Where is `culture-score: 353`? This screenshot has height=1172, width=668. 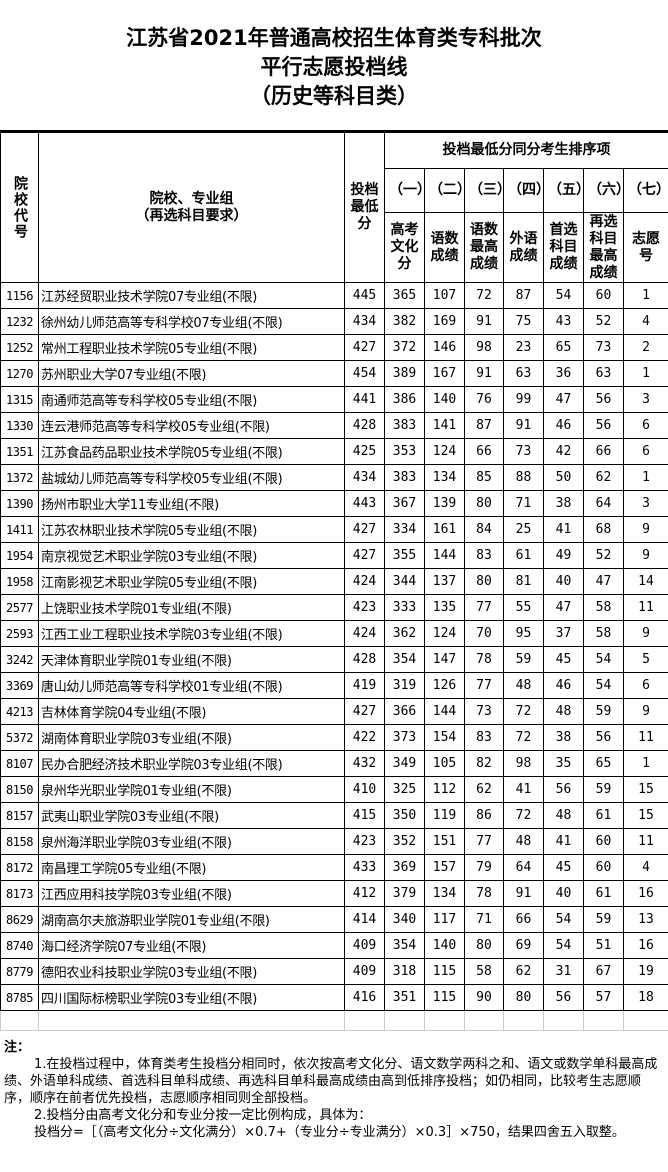 culture-score: 353 is located at coordinates (404, 451).